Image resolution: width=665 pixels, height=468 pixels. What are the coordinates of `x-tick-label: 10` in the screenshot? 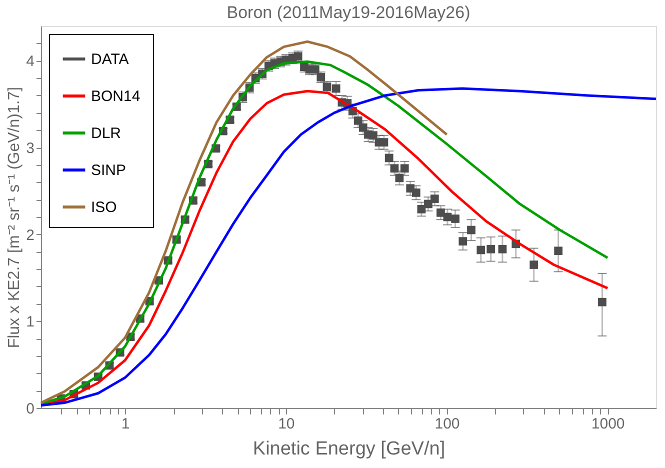 It's located at (286, 424).